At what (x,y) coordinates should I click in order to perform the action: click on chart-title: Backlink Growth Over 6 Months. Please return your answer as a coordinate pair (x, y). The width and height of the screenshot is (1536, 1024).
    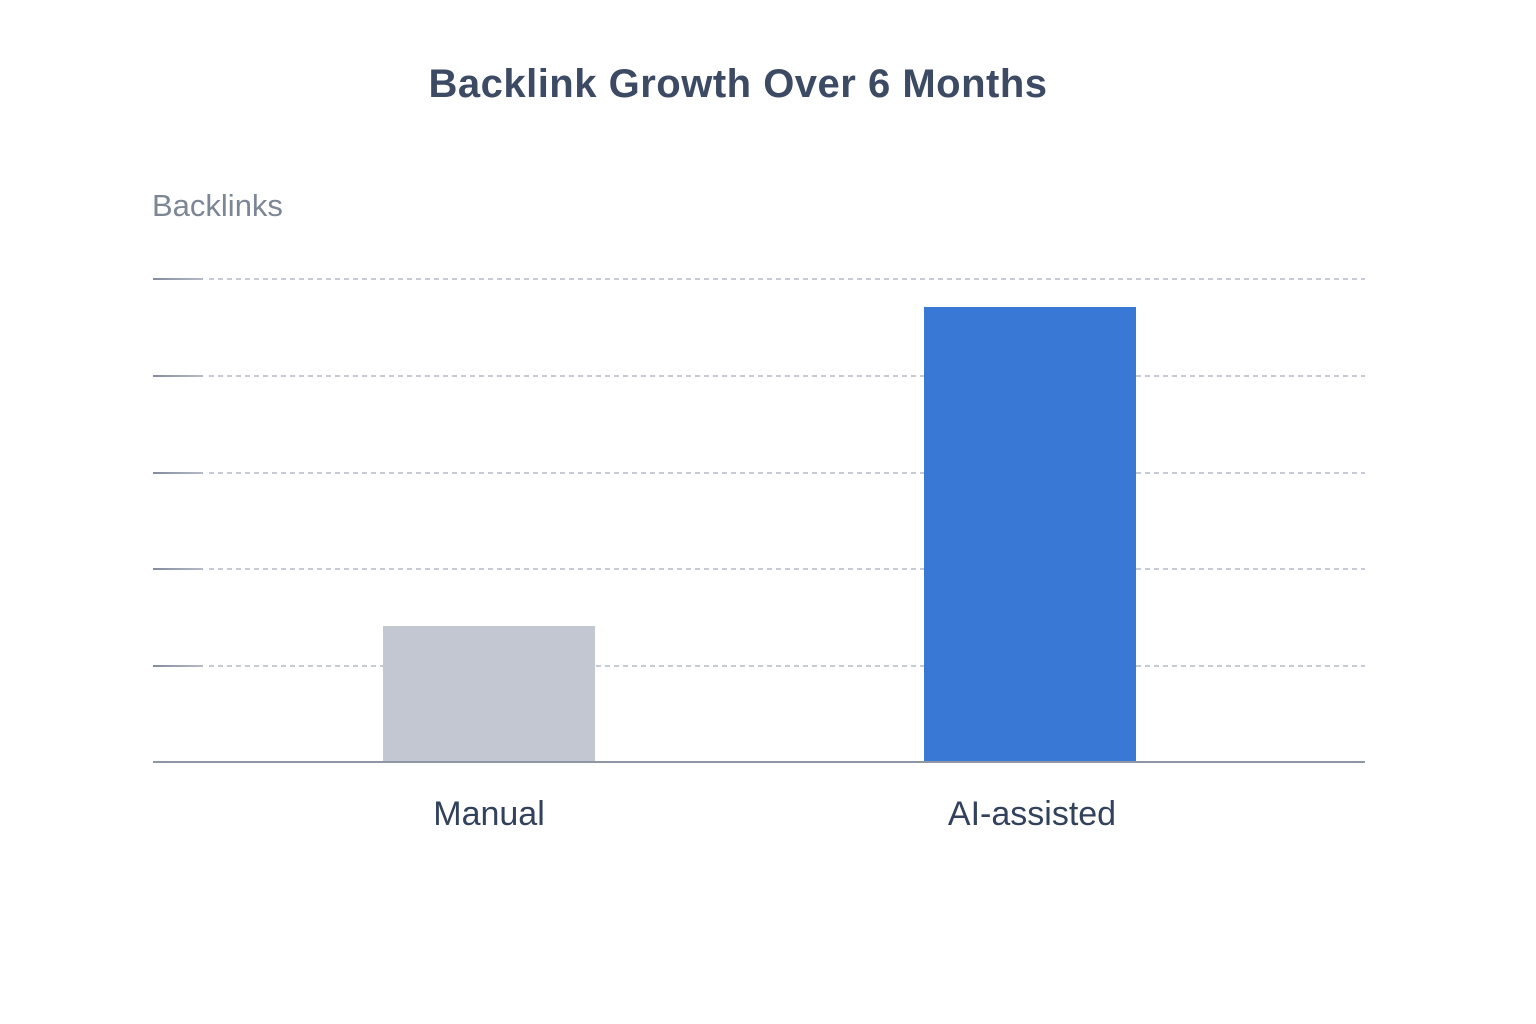
    Looking at the image, I should click on (738, 84).